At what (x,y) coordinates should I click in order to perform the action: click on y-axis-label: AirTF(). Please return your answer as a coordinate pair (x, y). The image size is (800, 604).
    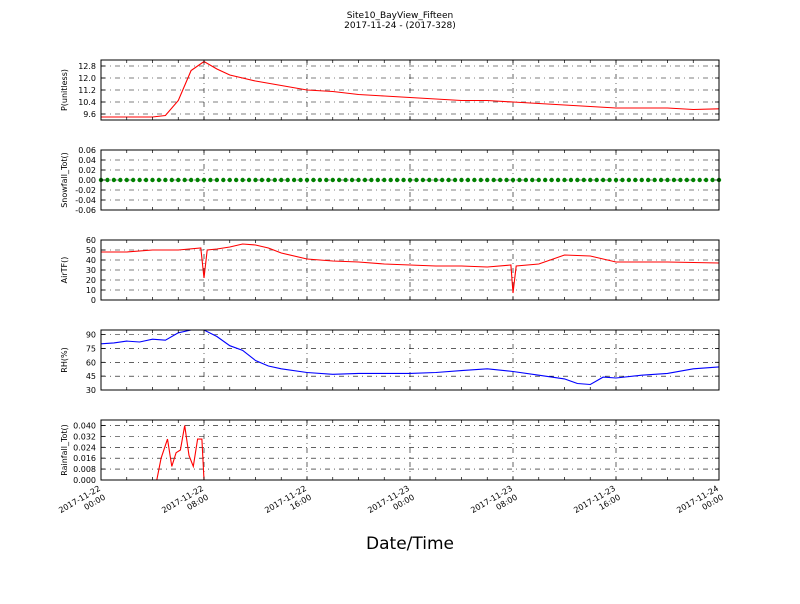
    Looking at the image, I should click on (64, 270).